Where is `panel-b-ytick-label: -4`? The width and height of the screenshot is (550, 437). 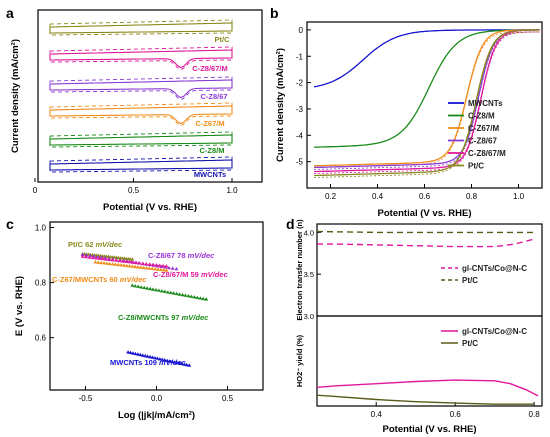
panel-b-ytick-label: -4 is located at coordinates (300, 135).